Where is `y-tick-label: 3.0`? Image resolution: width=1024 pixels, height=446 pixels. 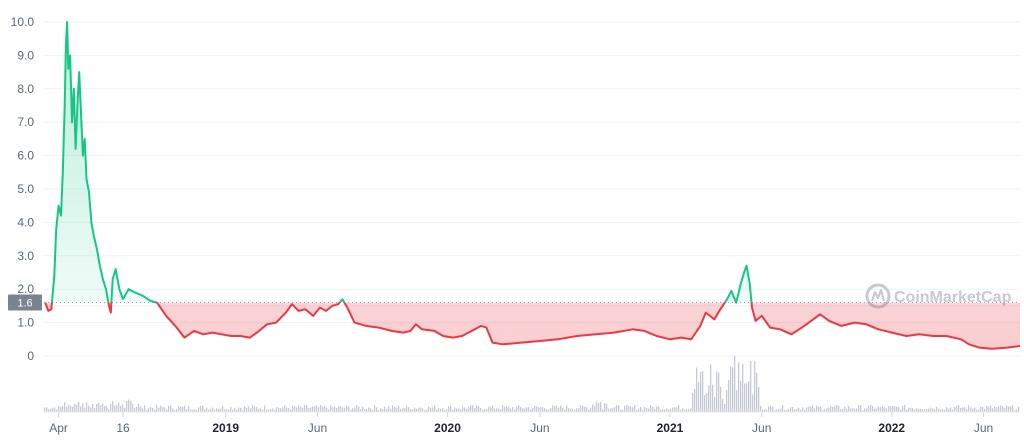
y-tick-label: 3.0 is located at coordinates (25, 256).